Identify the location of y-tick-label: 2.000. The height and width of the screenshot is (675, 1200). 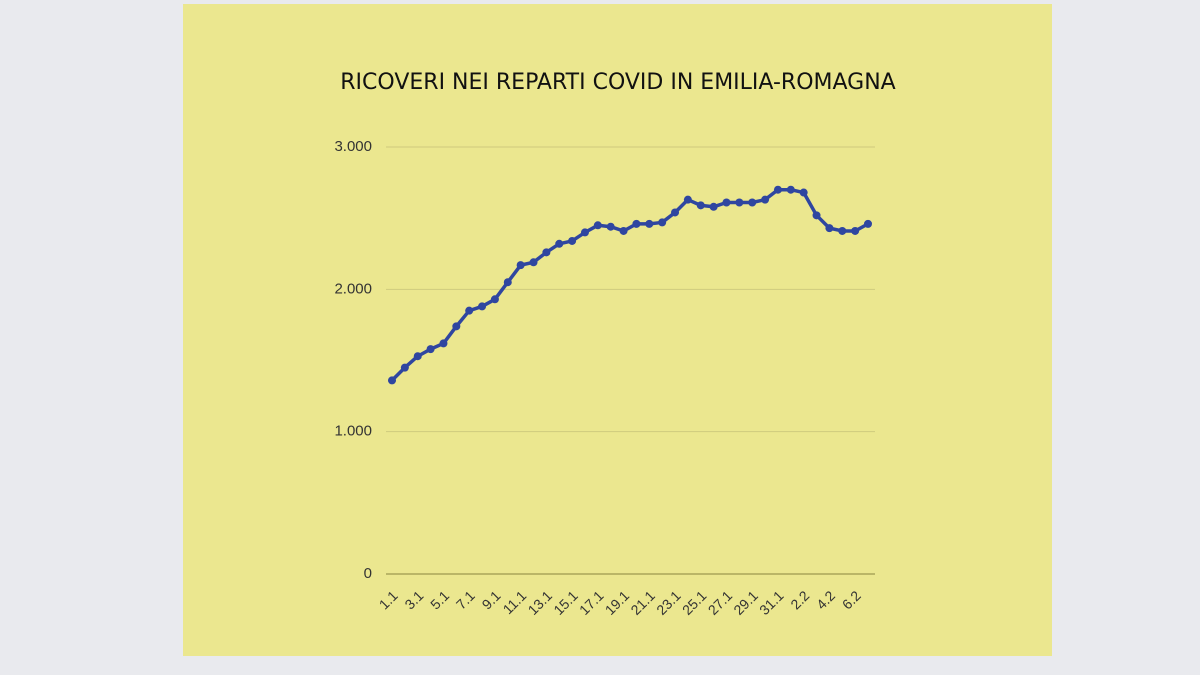
(353, 288).